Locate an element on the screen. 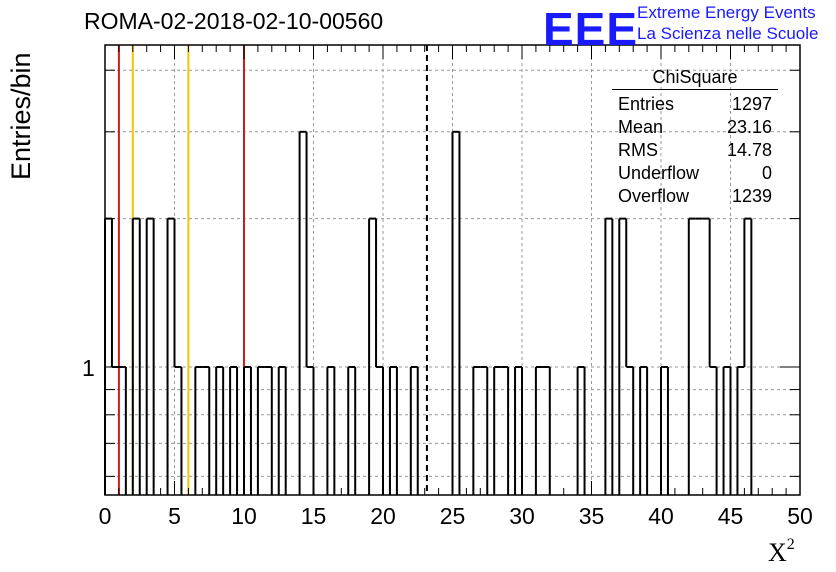 The image size is (836, 572). stats-value: 23.16 is located at coordinates (749, 127).